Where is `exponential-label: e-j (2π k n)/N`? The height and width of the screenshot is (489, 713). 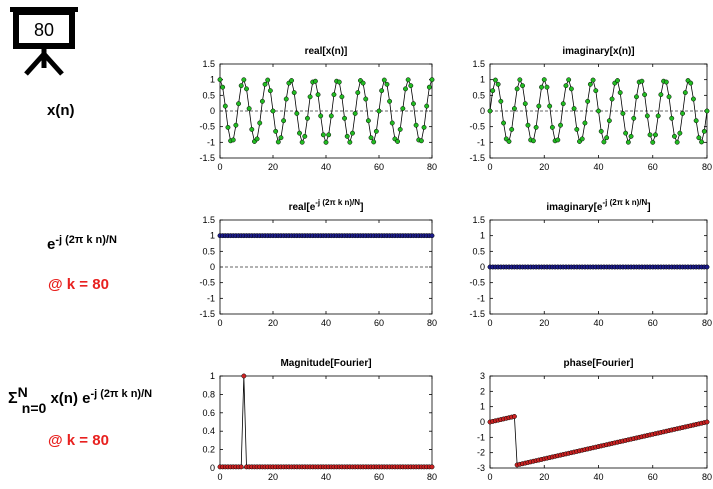 exponential-label: e-j (2π k n)/N is located at coordinates (82, 243).